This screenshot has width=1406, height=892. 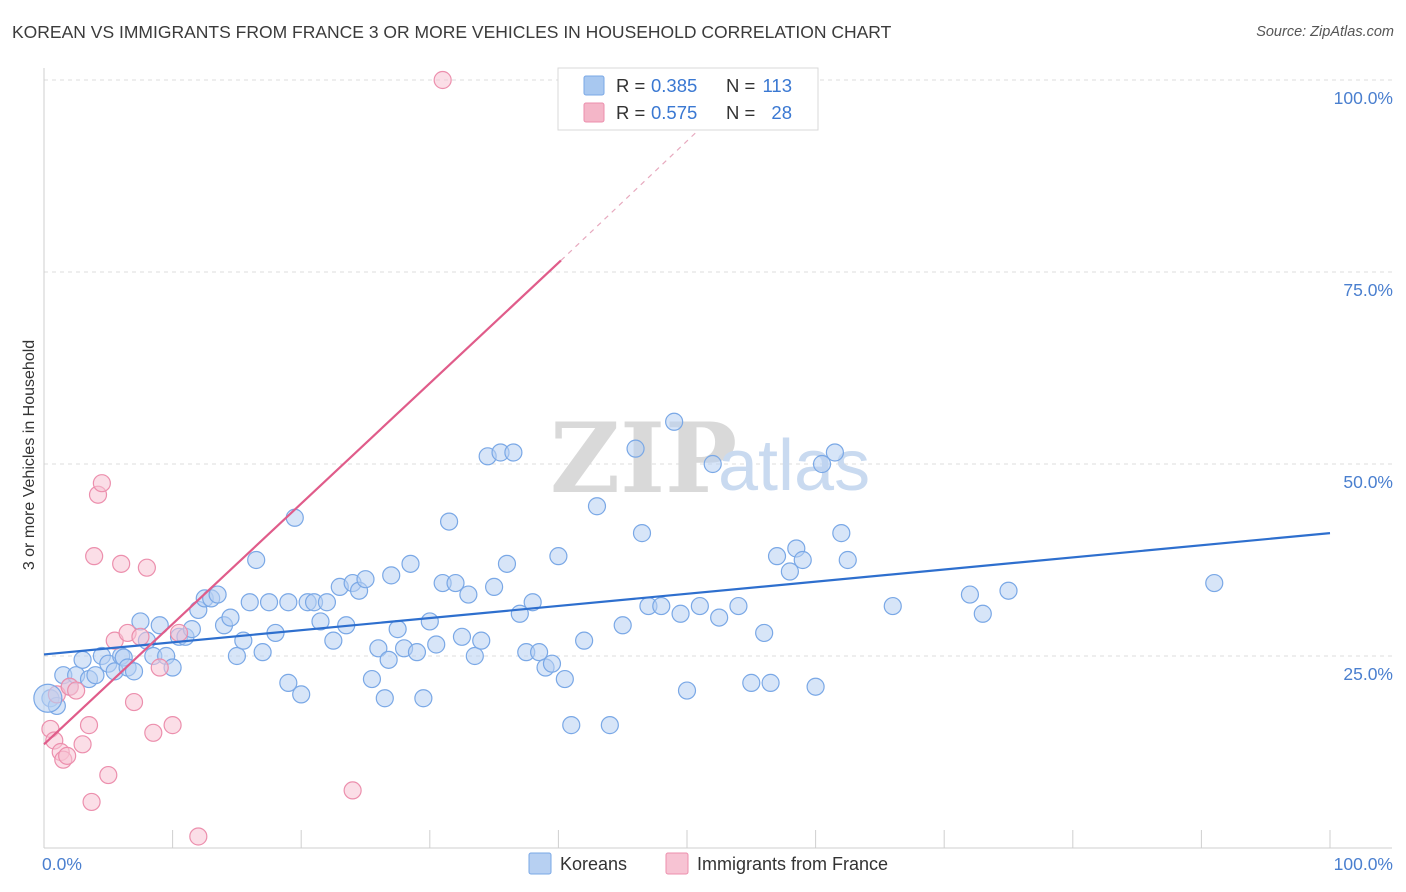 What do you see at coordinates (792, 864) in the screenshot?
I see `legend-label: Immigrants from France` at bounding box center [792, 864].